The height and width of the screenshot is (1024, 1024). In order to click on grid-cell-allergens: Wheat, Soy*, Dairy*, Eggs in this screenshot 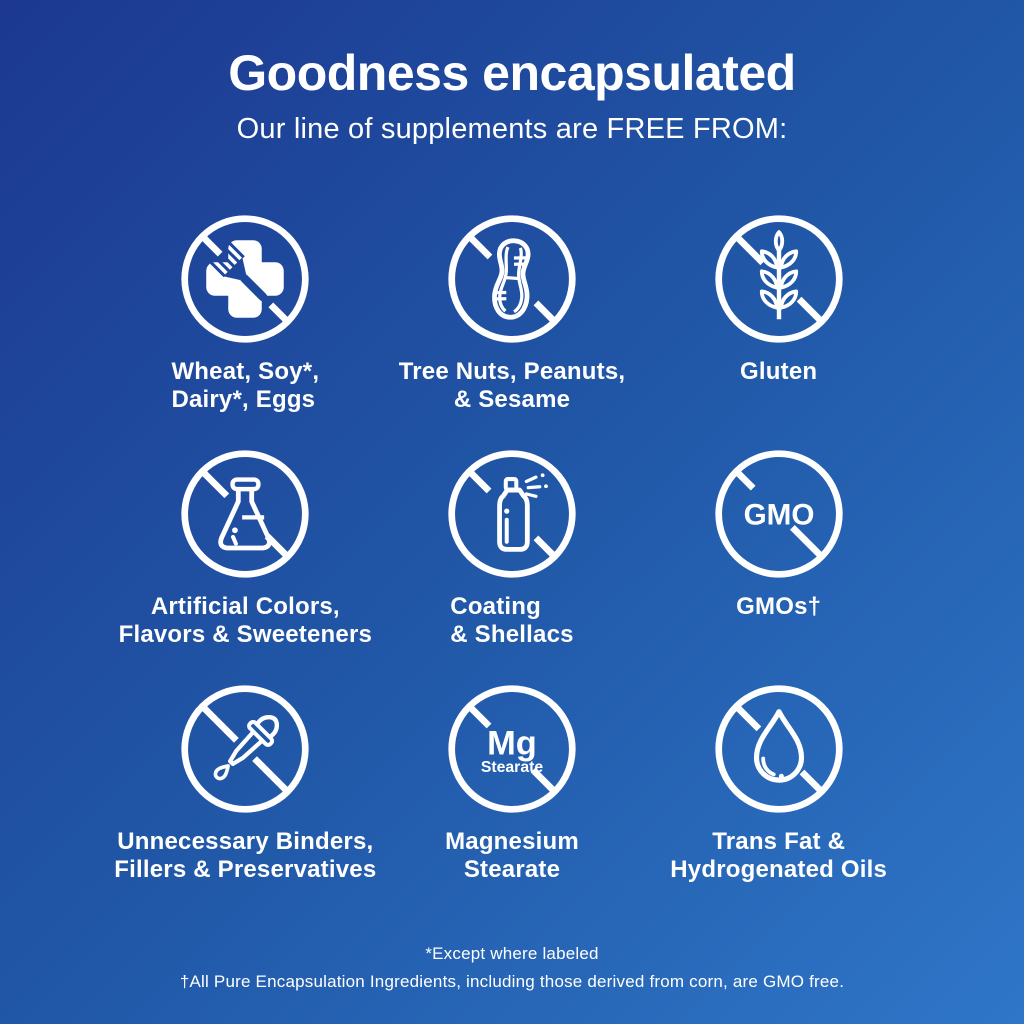, I will do `click(245, 312)`.